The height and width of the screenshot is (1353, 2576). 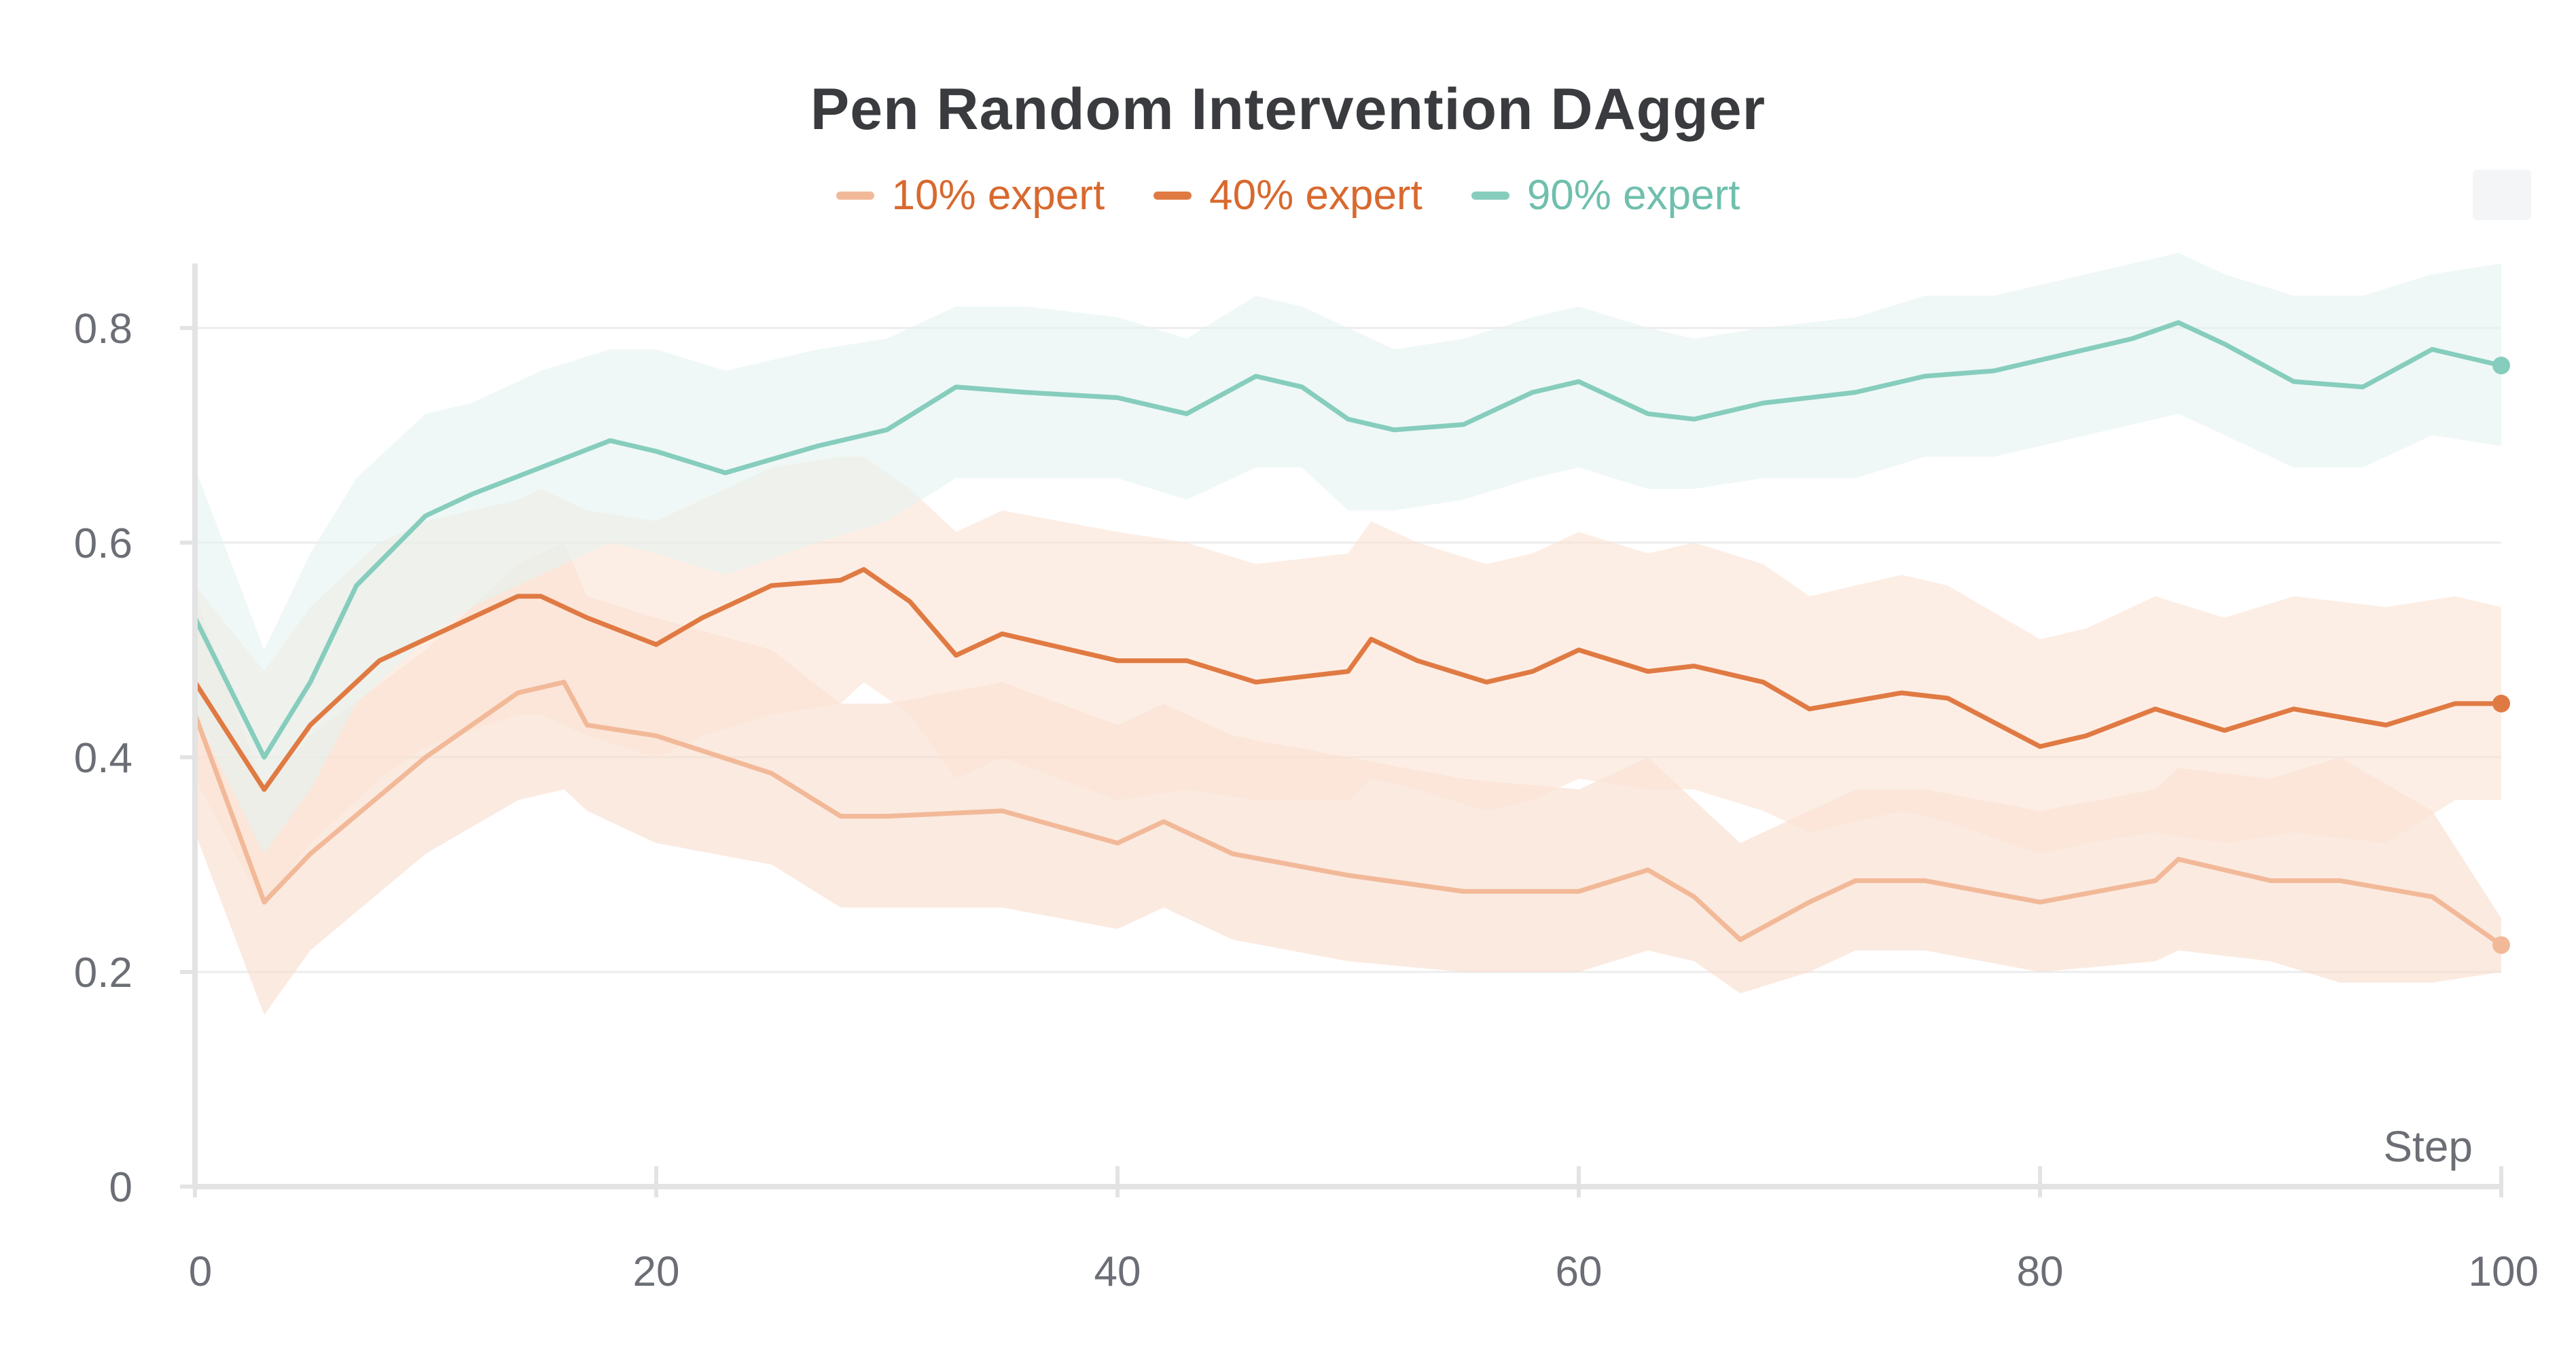 I want to click on y-tick-label-1: 0.2, so click(x=103, y=973).